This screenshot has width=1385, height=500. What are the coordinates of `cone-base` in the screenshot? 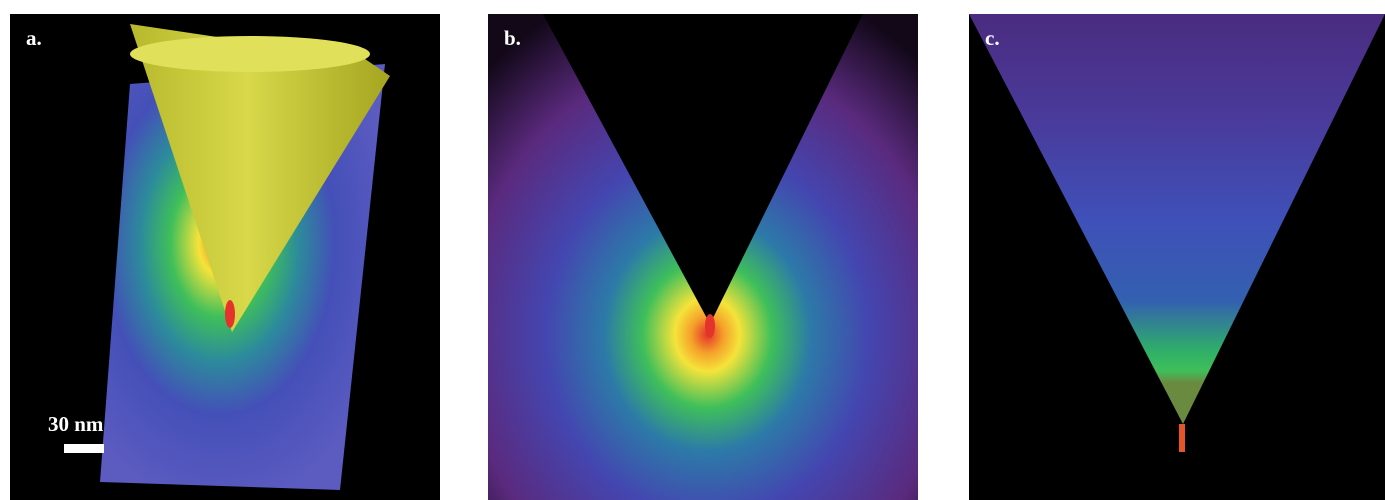 It's located at (250, 54).